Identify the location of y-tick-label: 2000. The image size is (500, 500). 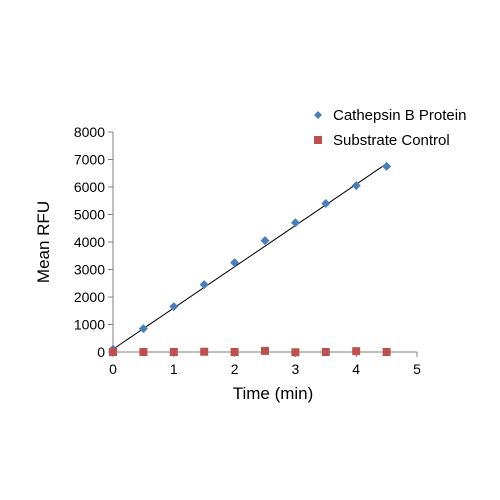
(89, 297).